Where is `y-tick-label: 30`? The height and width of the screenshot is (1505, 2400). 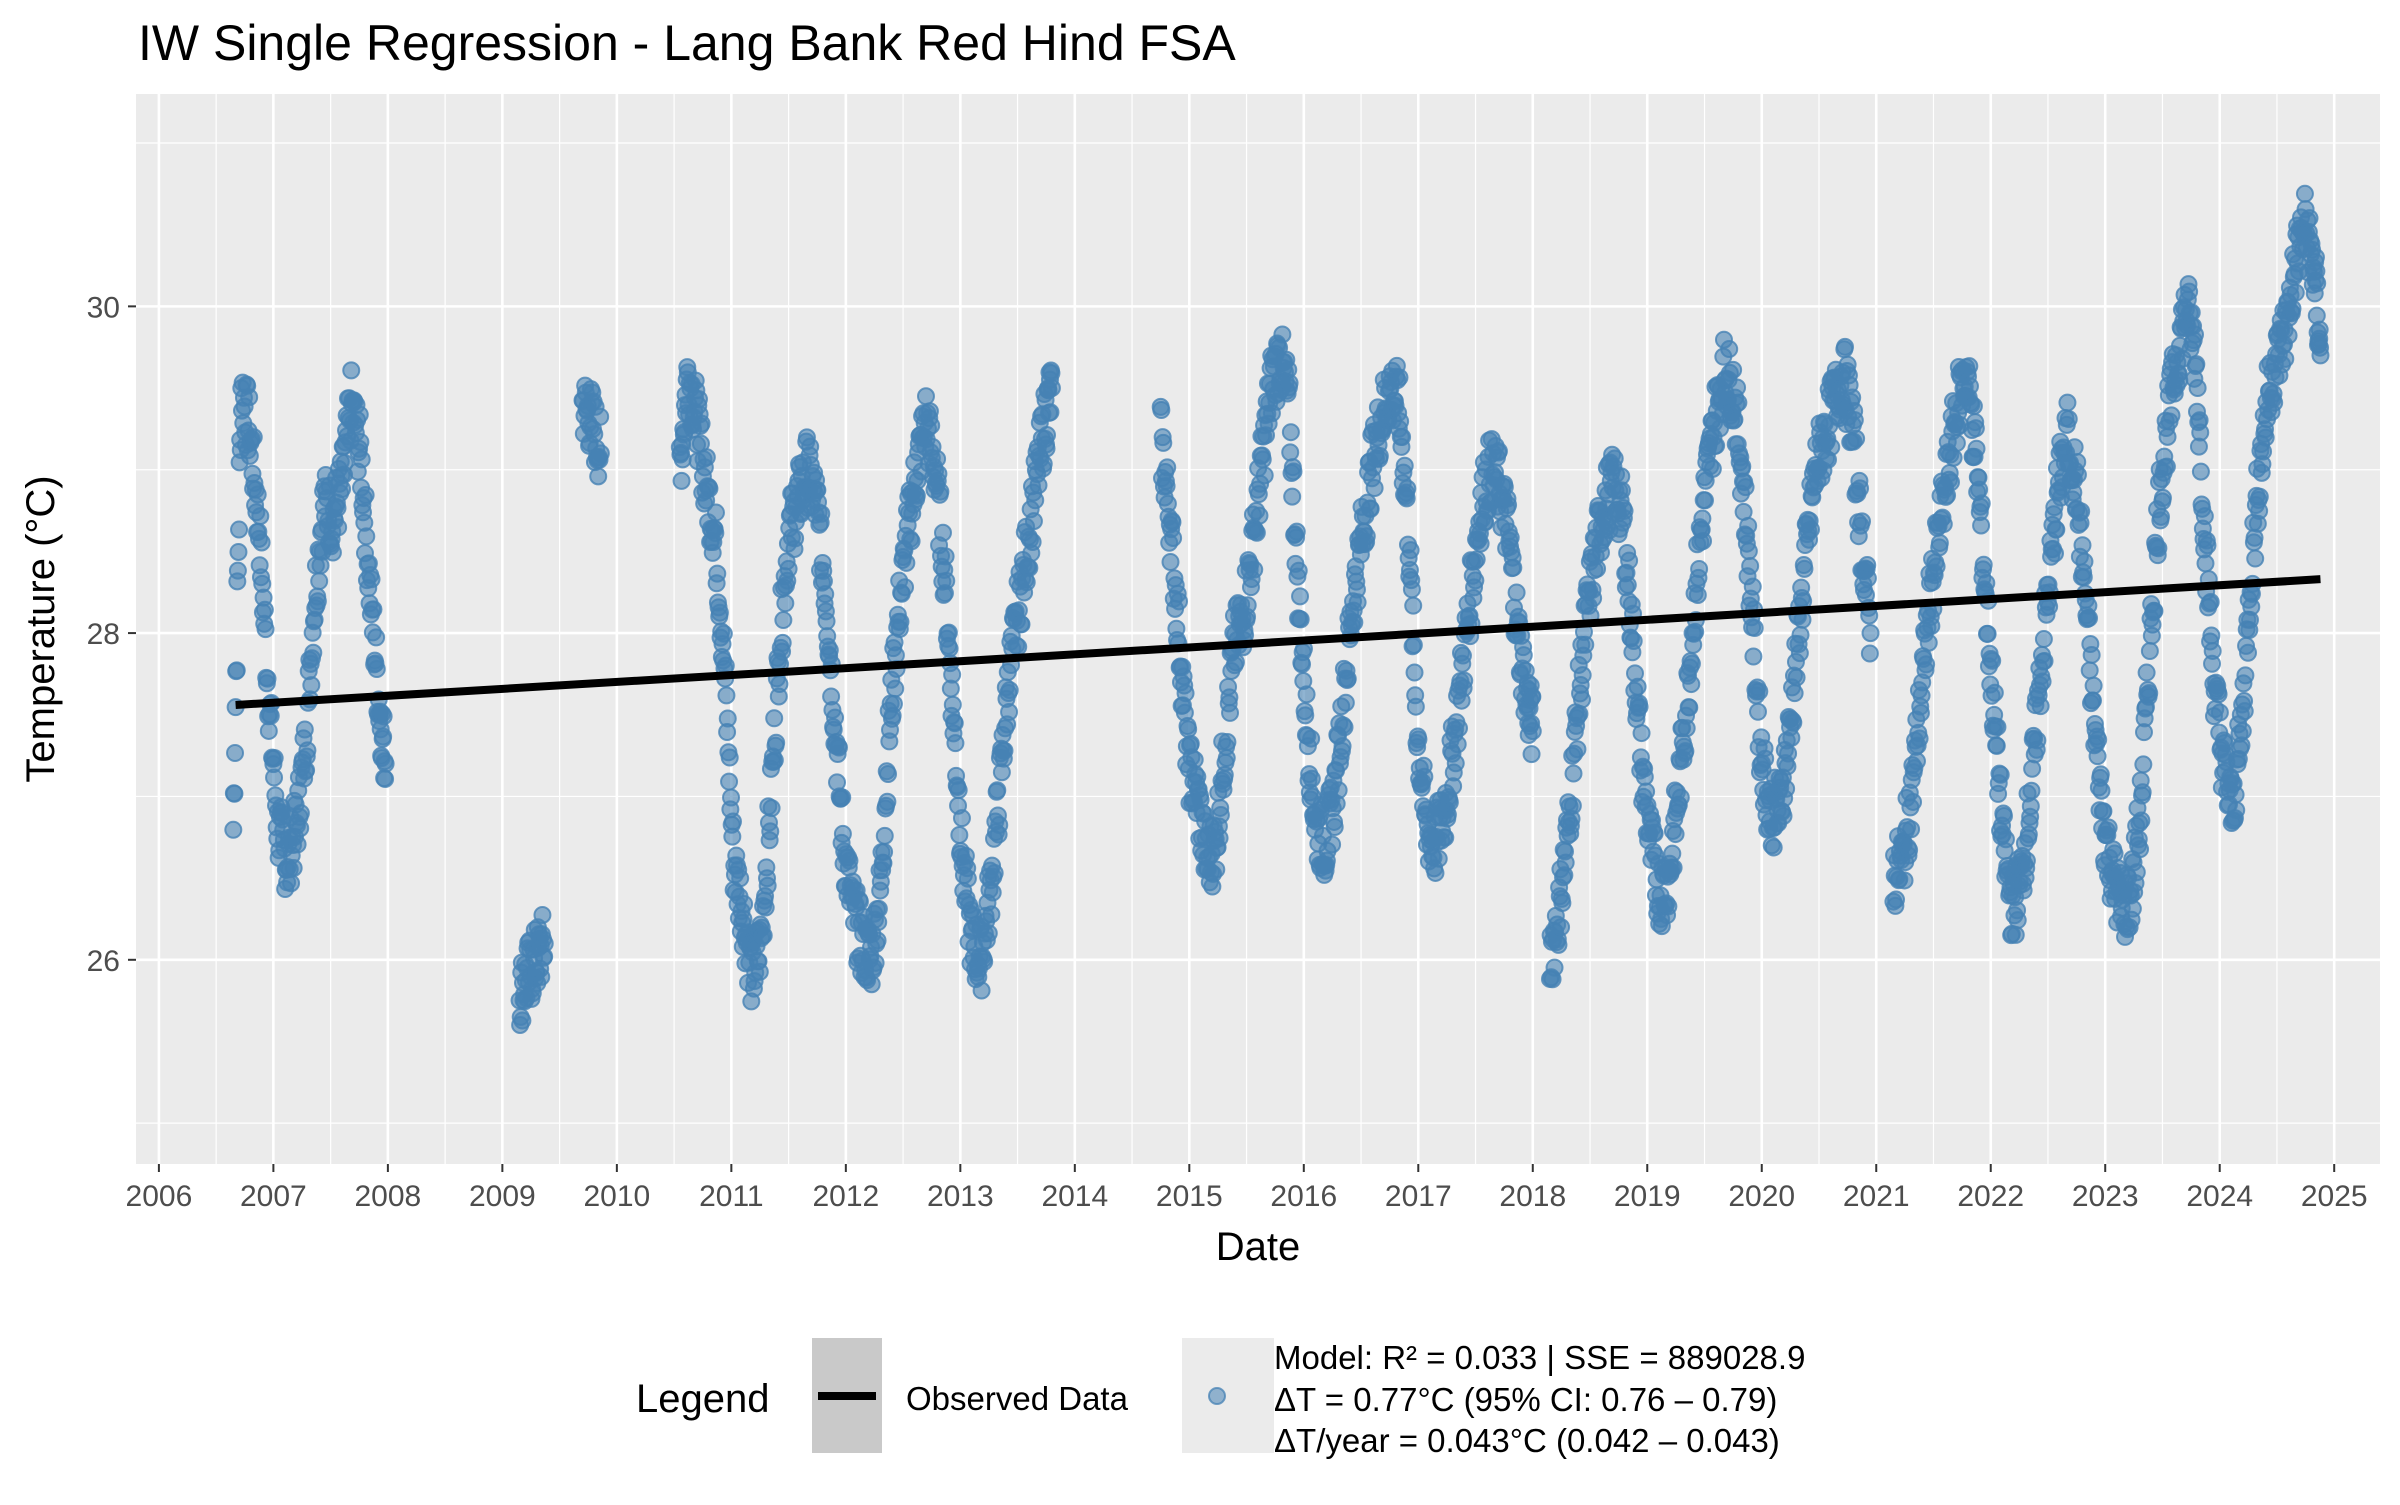
y-tick-label: 30 is located at coordinates (103, 307).